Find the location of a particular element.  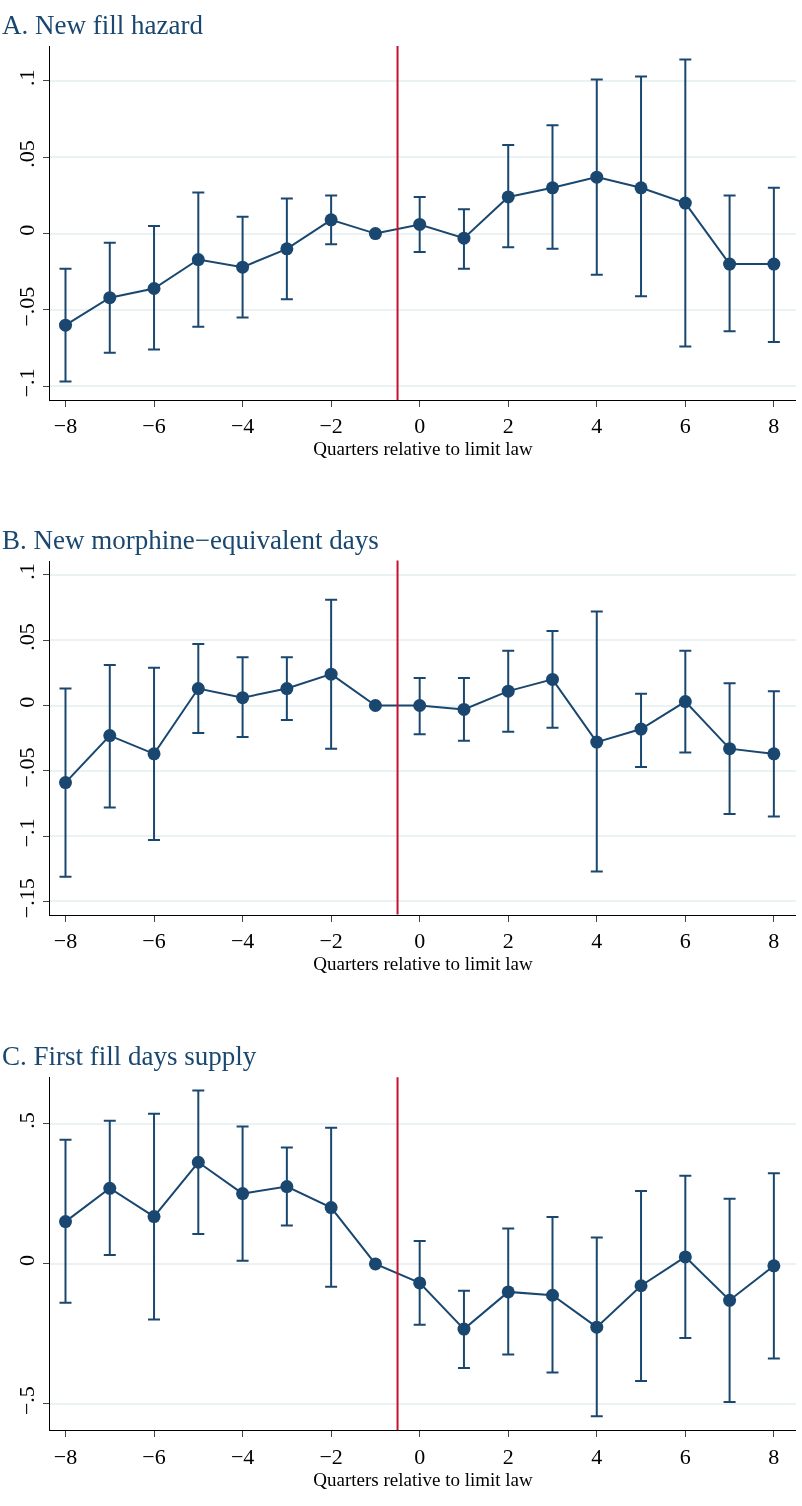

y-tick-label: .5 is located at coordinates (27, 1120).